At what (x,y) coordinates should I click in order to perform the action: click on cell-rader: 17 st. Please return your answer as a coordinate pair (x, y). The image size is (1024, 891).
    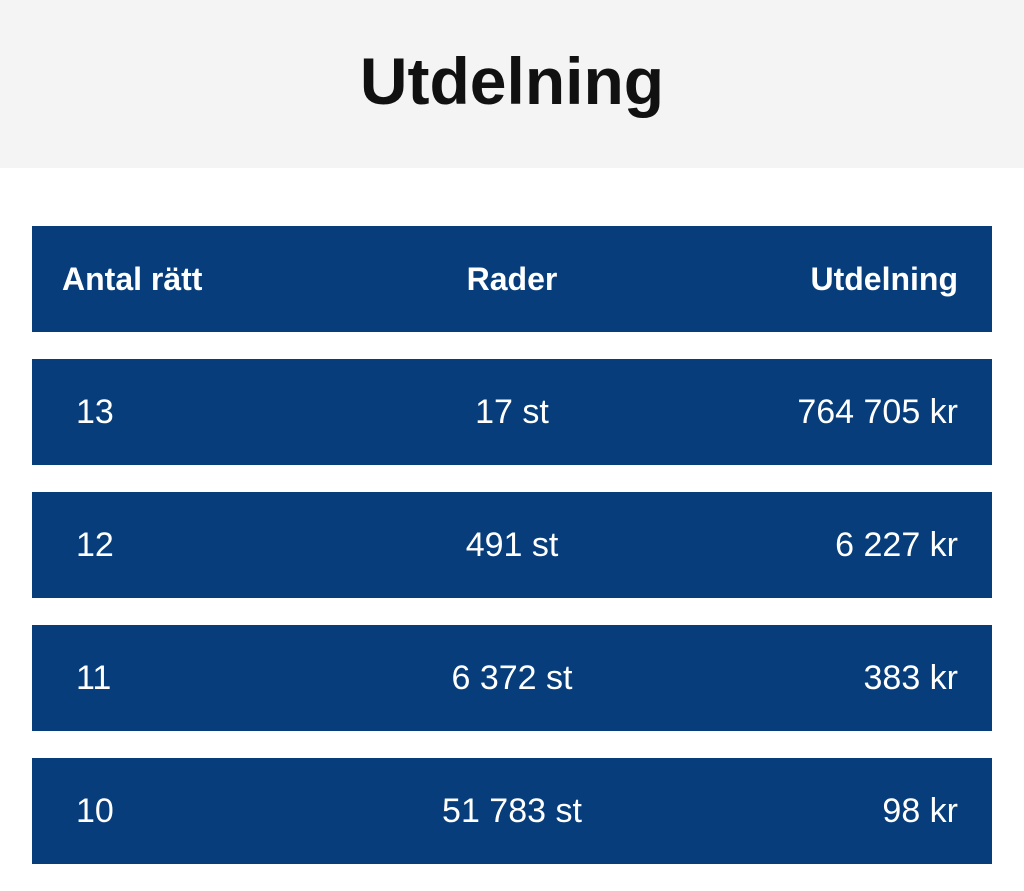
    Looking at the image, I should click on (512, 411).